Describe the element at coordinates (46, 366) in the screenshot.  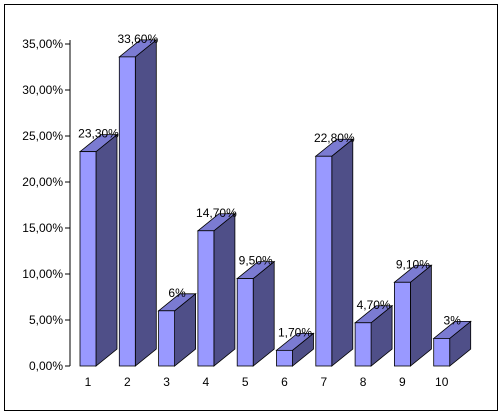
I see `y-tick-label: 0,00%` at that location.